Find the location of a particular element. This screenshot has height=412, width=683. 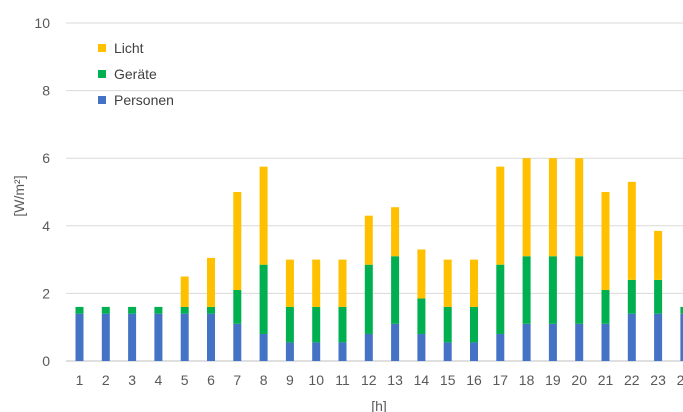

x-tick-label: 4 is located at coordinates (159, 380).